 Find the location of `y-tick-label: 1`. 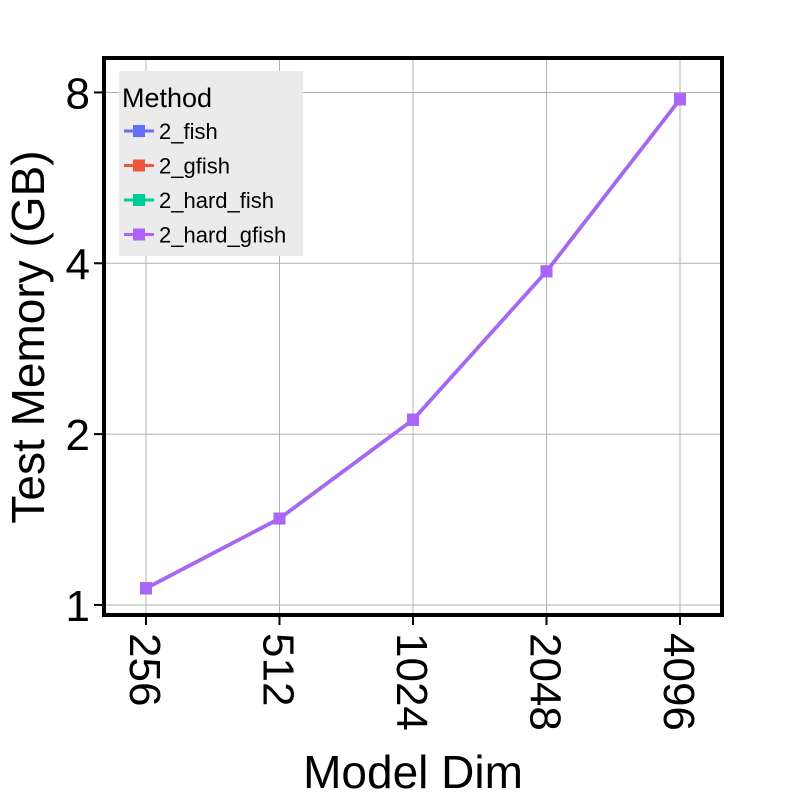

y-tick-label: 1 is located at coordinates (78, 606).